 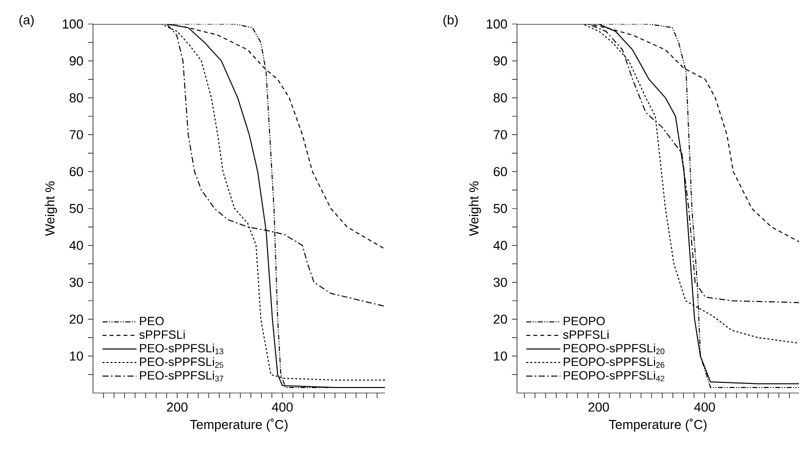 I want to click on legend-label: PEOPO-sPPFSLi$_{20}$, so click(x=614, y=349).